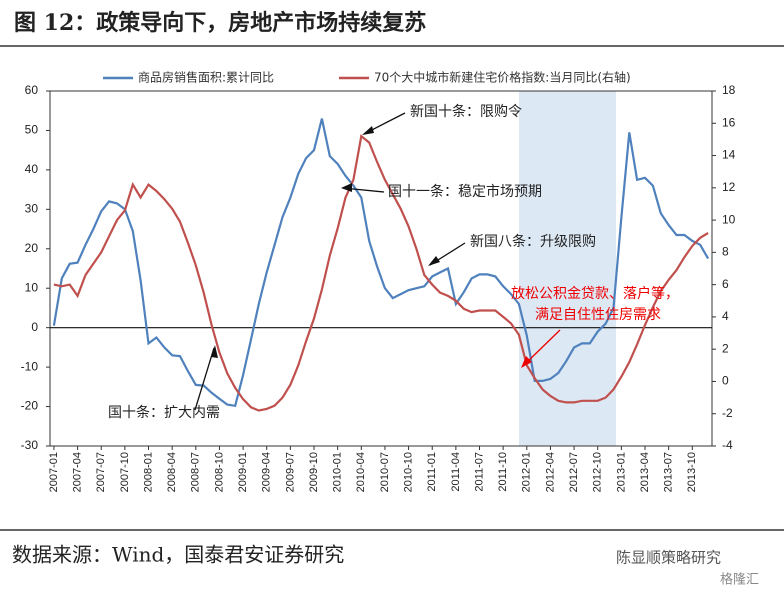 Image resolution: width=784 pixels, height=597 pixels. I want to click on x-tick-label: 2013-01, so click(621, 472).